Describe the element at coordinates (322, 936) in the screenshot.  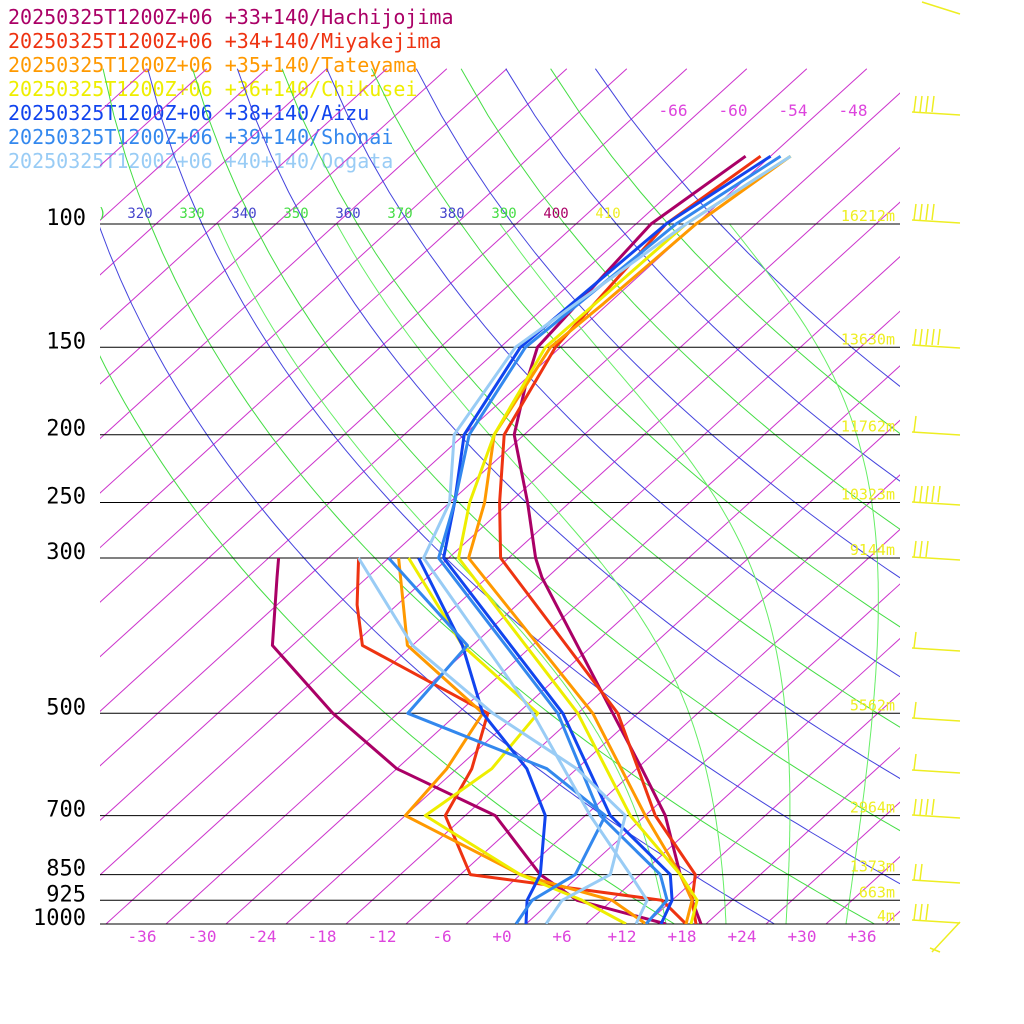
I see `temperature-tick-label: -18` at that location.